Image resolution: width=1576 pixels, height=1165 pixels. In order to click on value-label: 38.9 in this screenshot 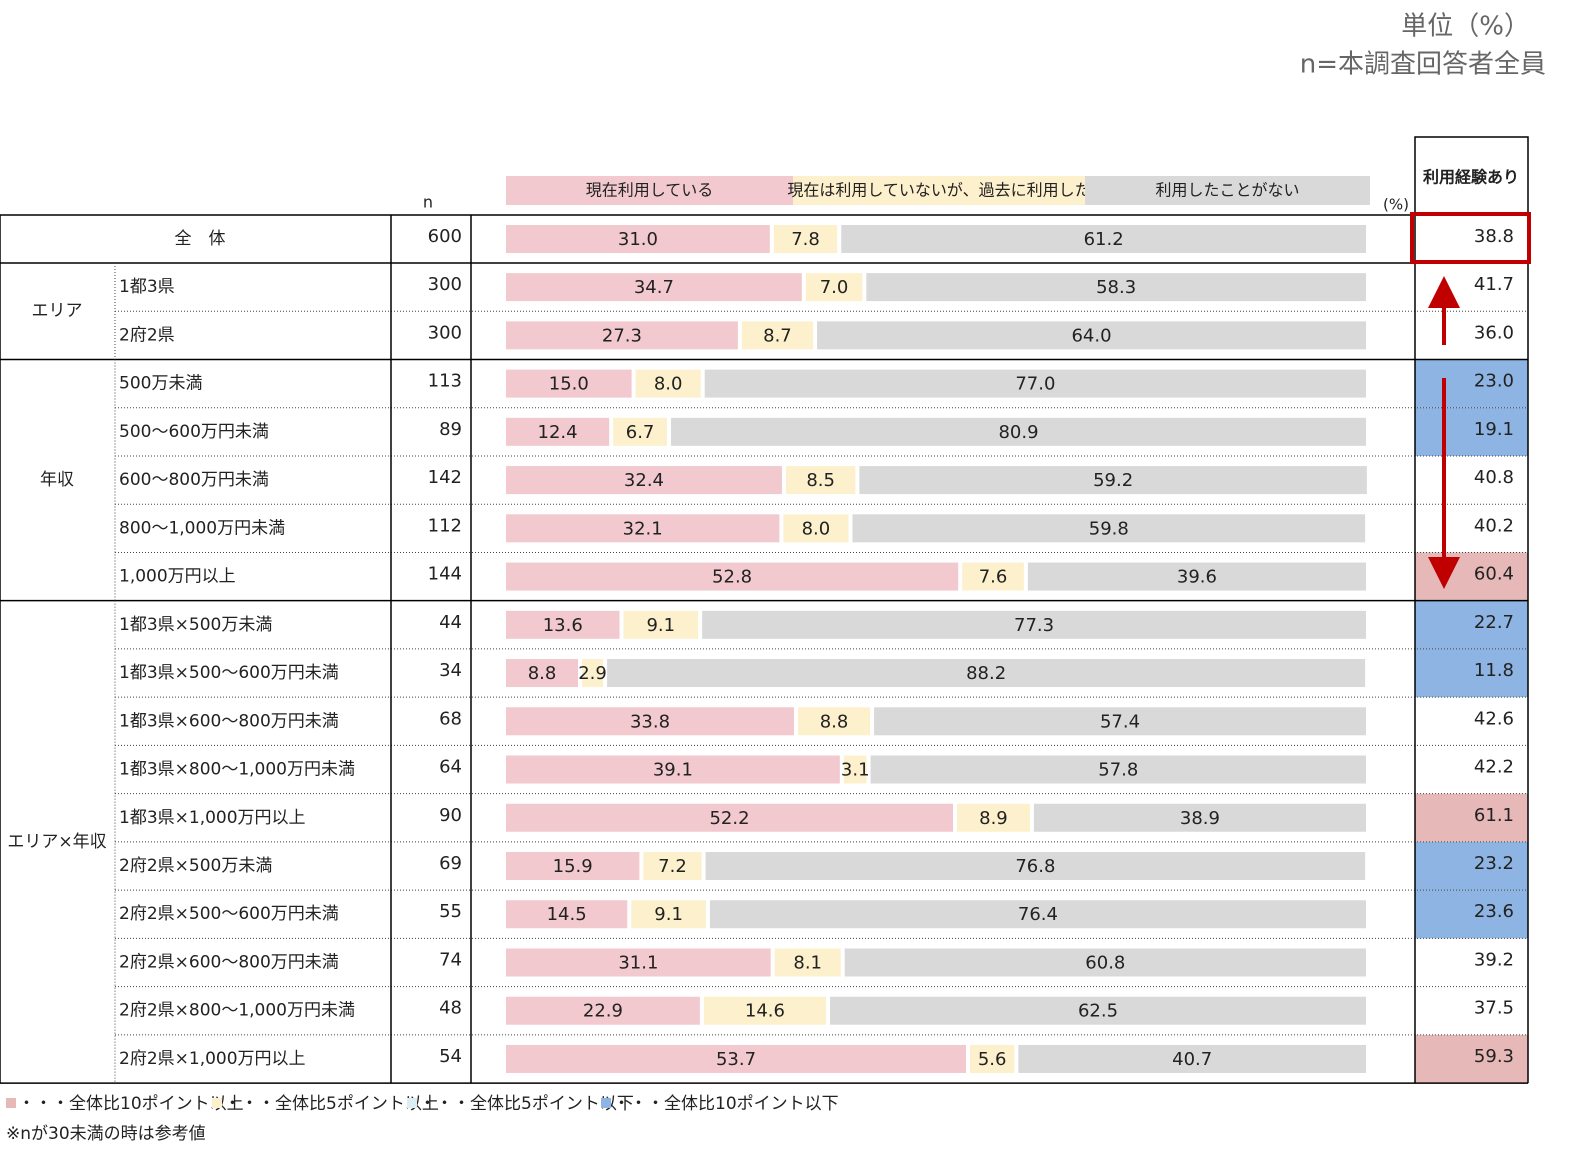, I will do `click(1200, 818)`.